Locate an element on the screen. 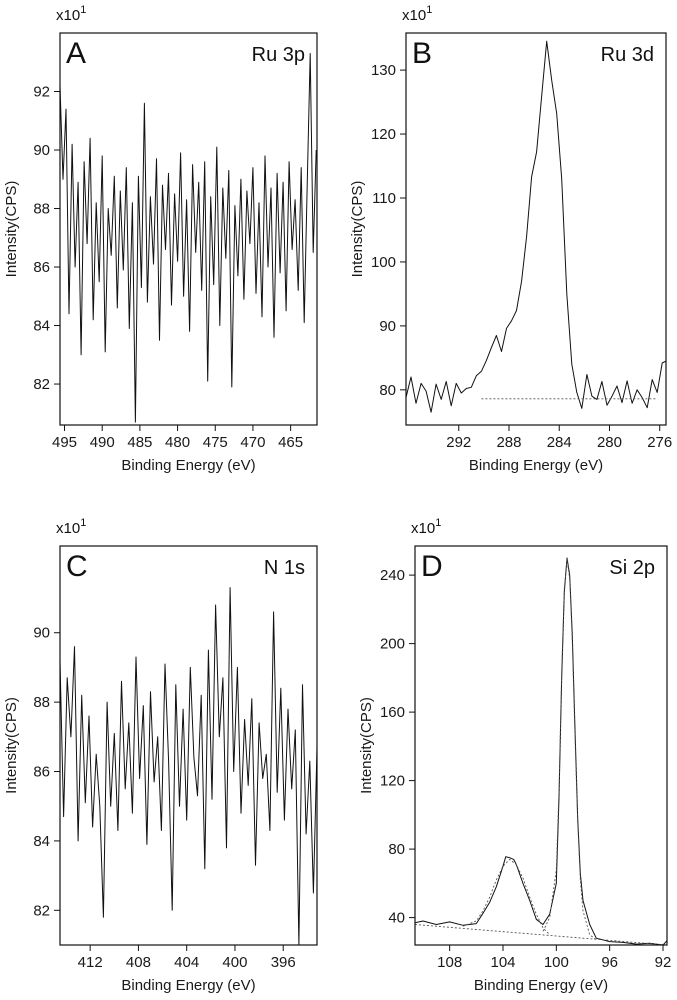  y-tick-label-c: 90 is located at coordinates (41, 633).